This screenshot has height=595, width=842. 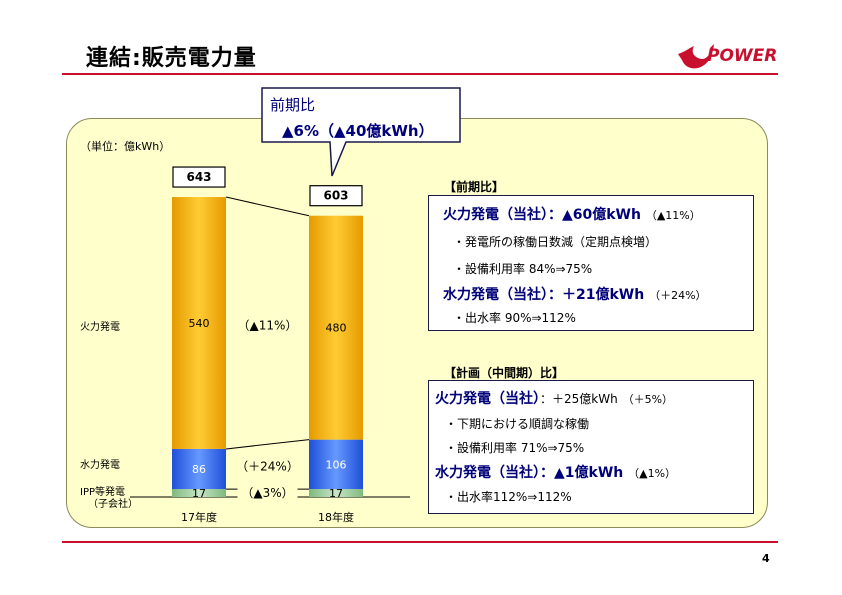 What do you see at coordinates (544, 295) in the screenshot?
I see `box1-hydro-main: 水力発電（当社）：＋21億kWh` at bounding box center [544, 295].